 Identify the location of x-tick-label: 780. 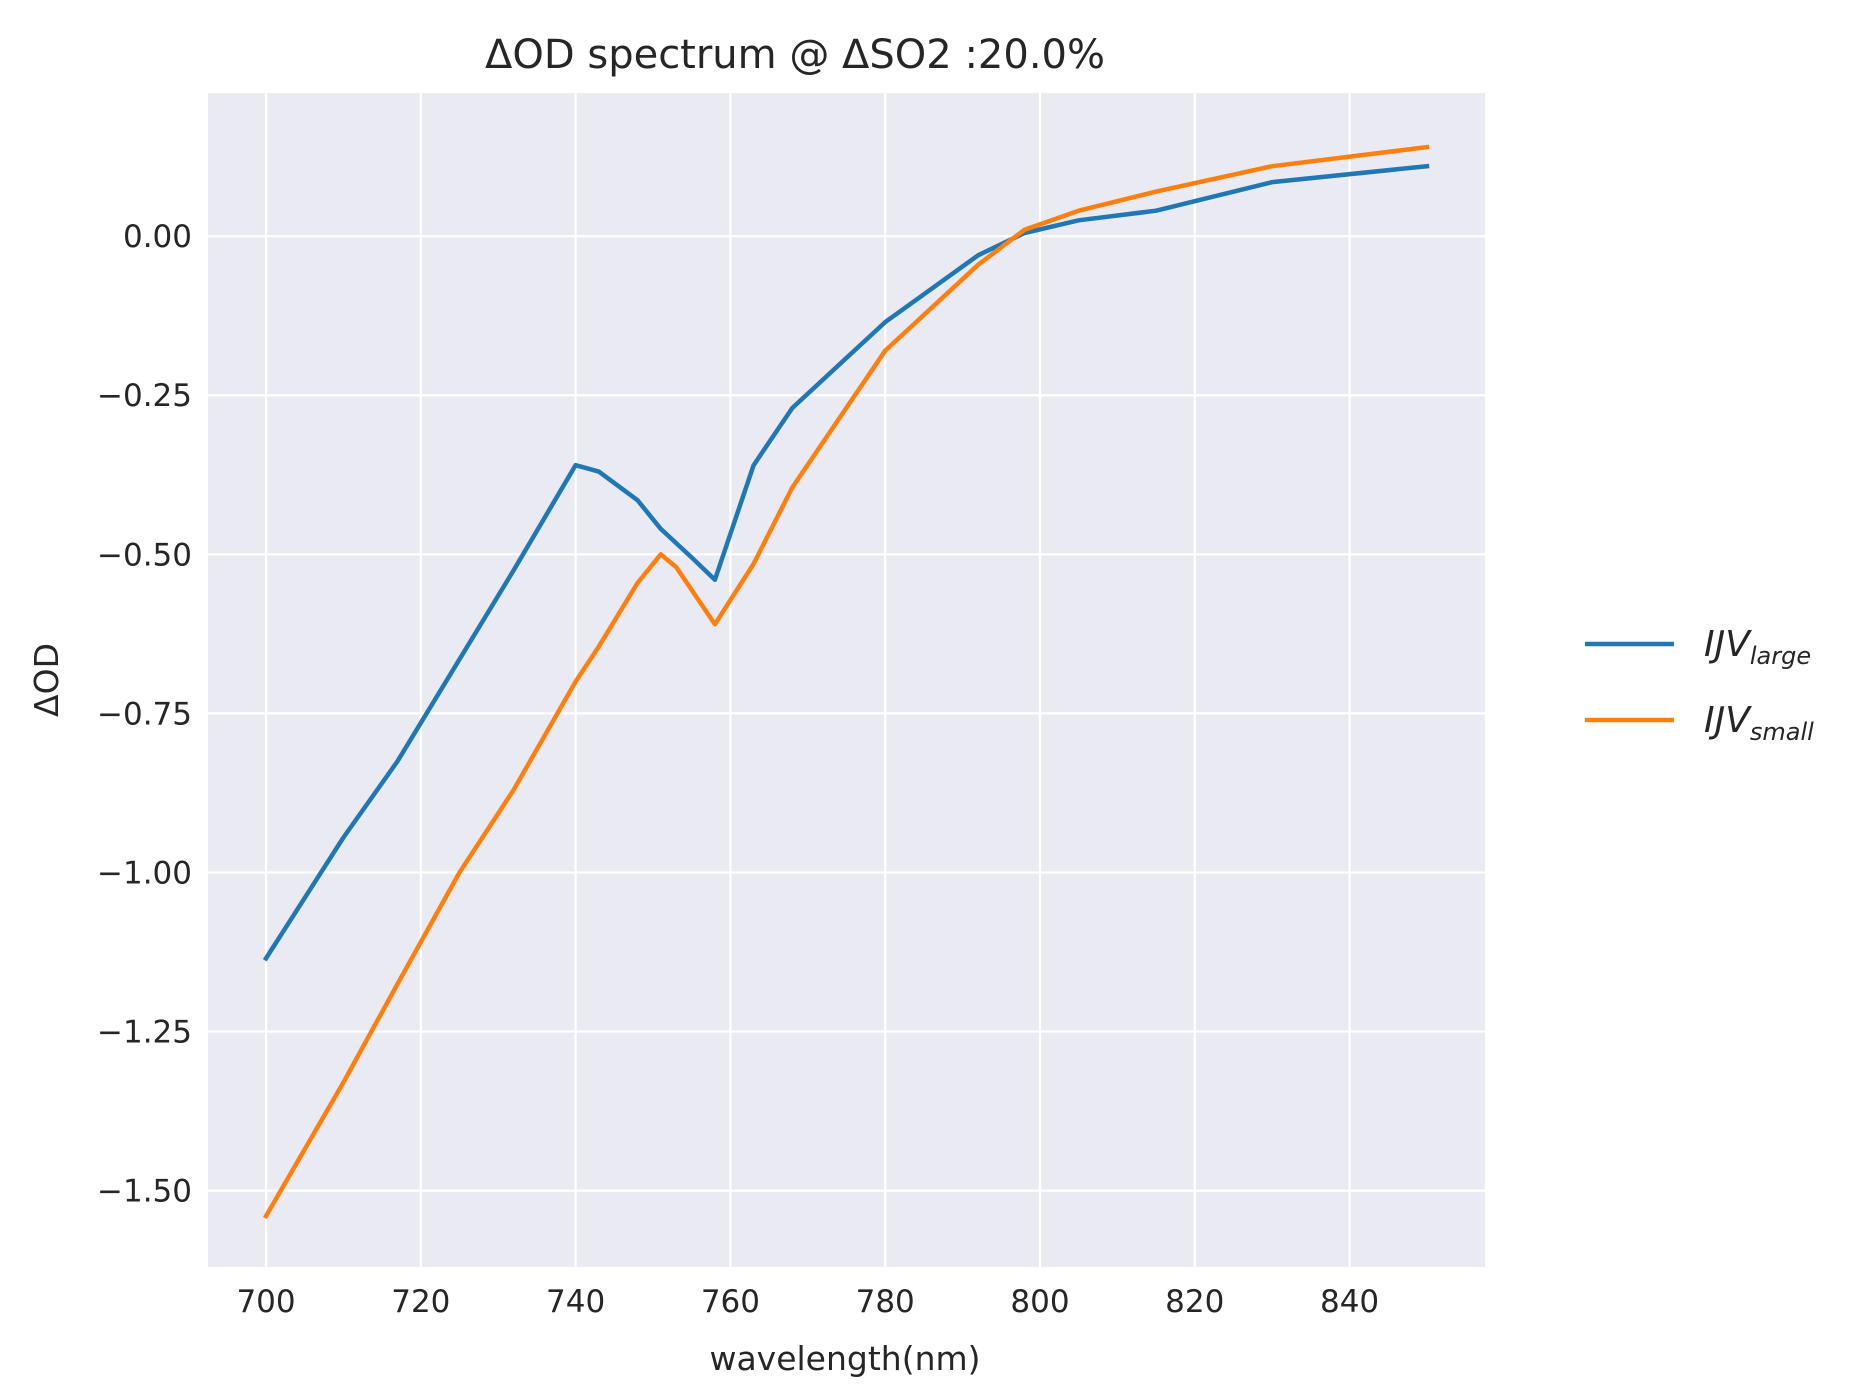
(885, 1302).